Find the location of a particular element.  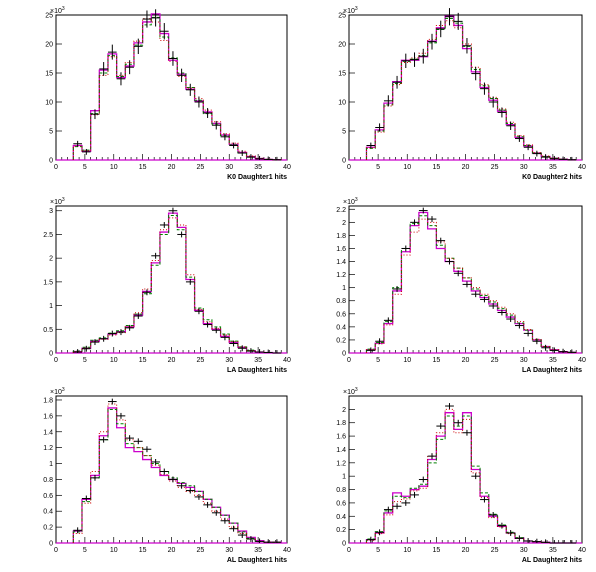

y-tick-label: 0.5 is located at coordinates (48, 330).